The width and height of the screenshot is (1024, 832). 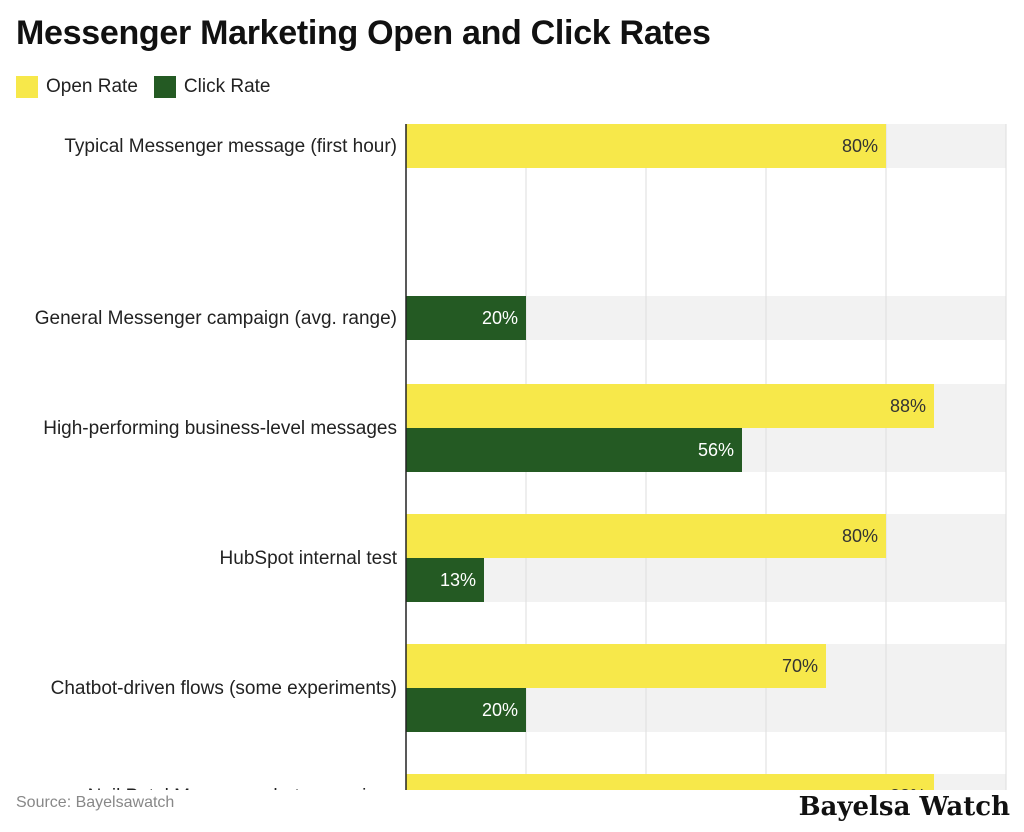 I want to click on category-label: High-performing business-level messages, so click(x=220, y=428).